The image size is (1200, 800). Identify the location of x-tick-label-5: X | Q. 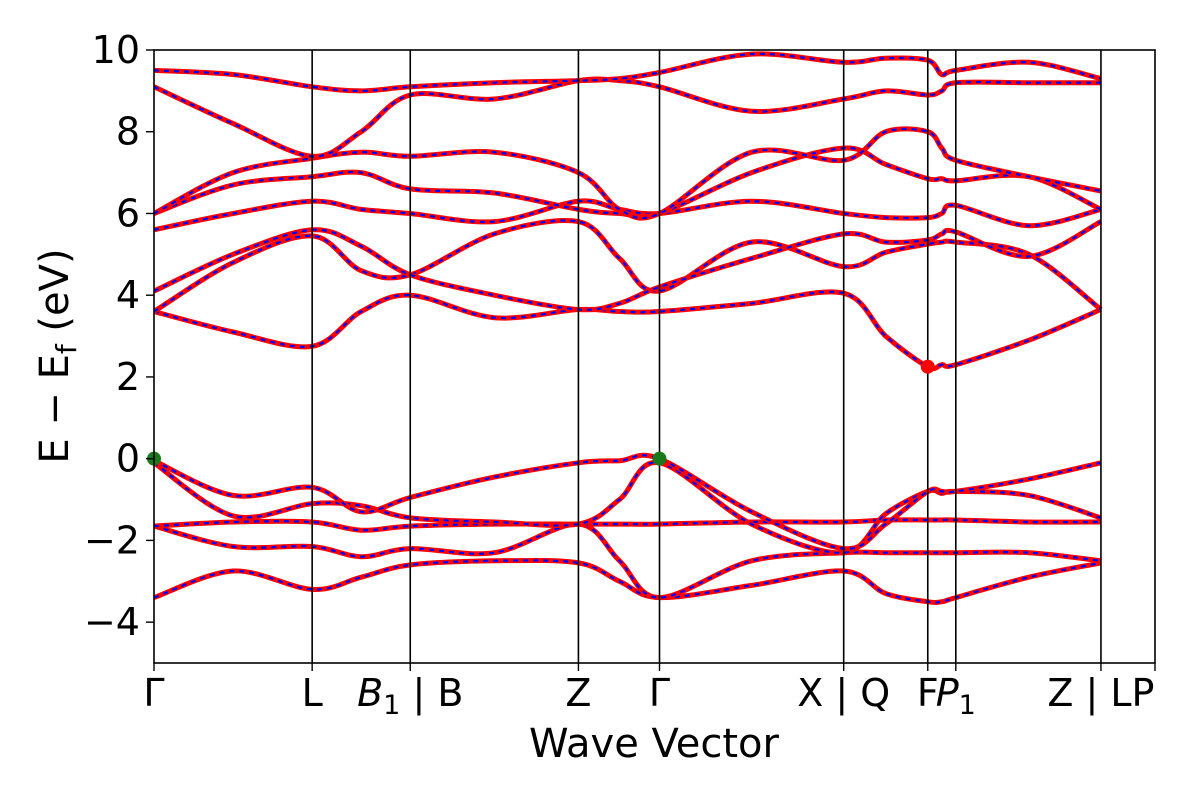
(843, 693).